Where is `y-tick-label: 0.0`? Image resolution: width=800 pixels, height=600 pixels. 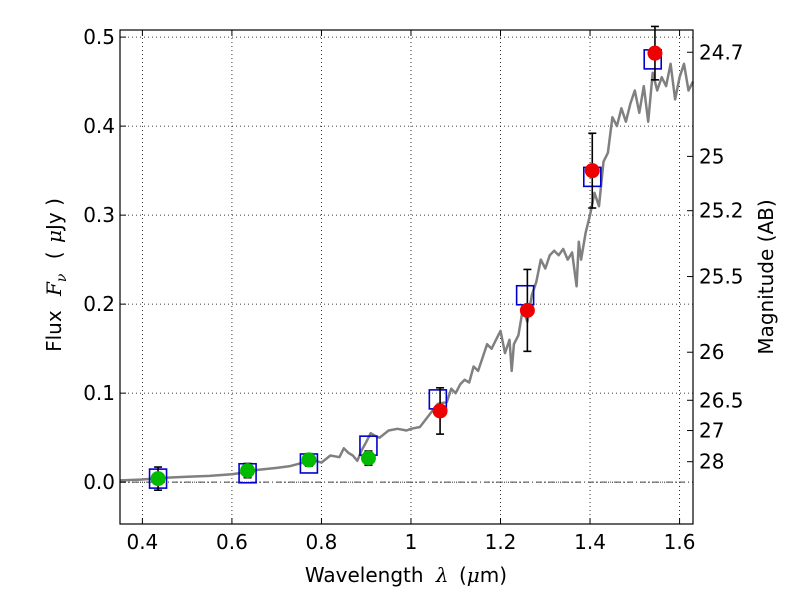
y-tick-label: 0.0 is located at coordinates (99, 482).